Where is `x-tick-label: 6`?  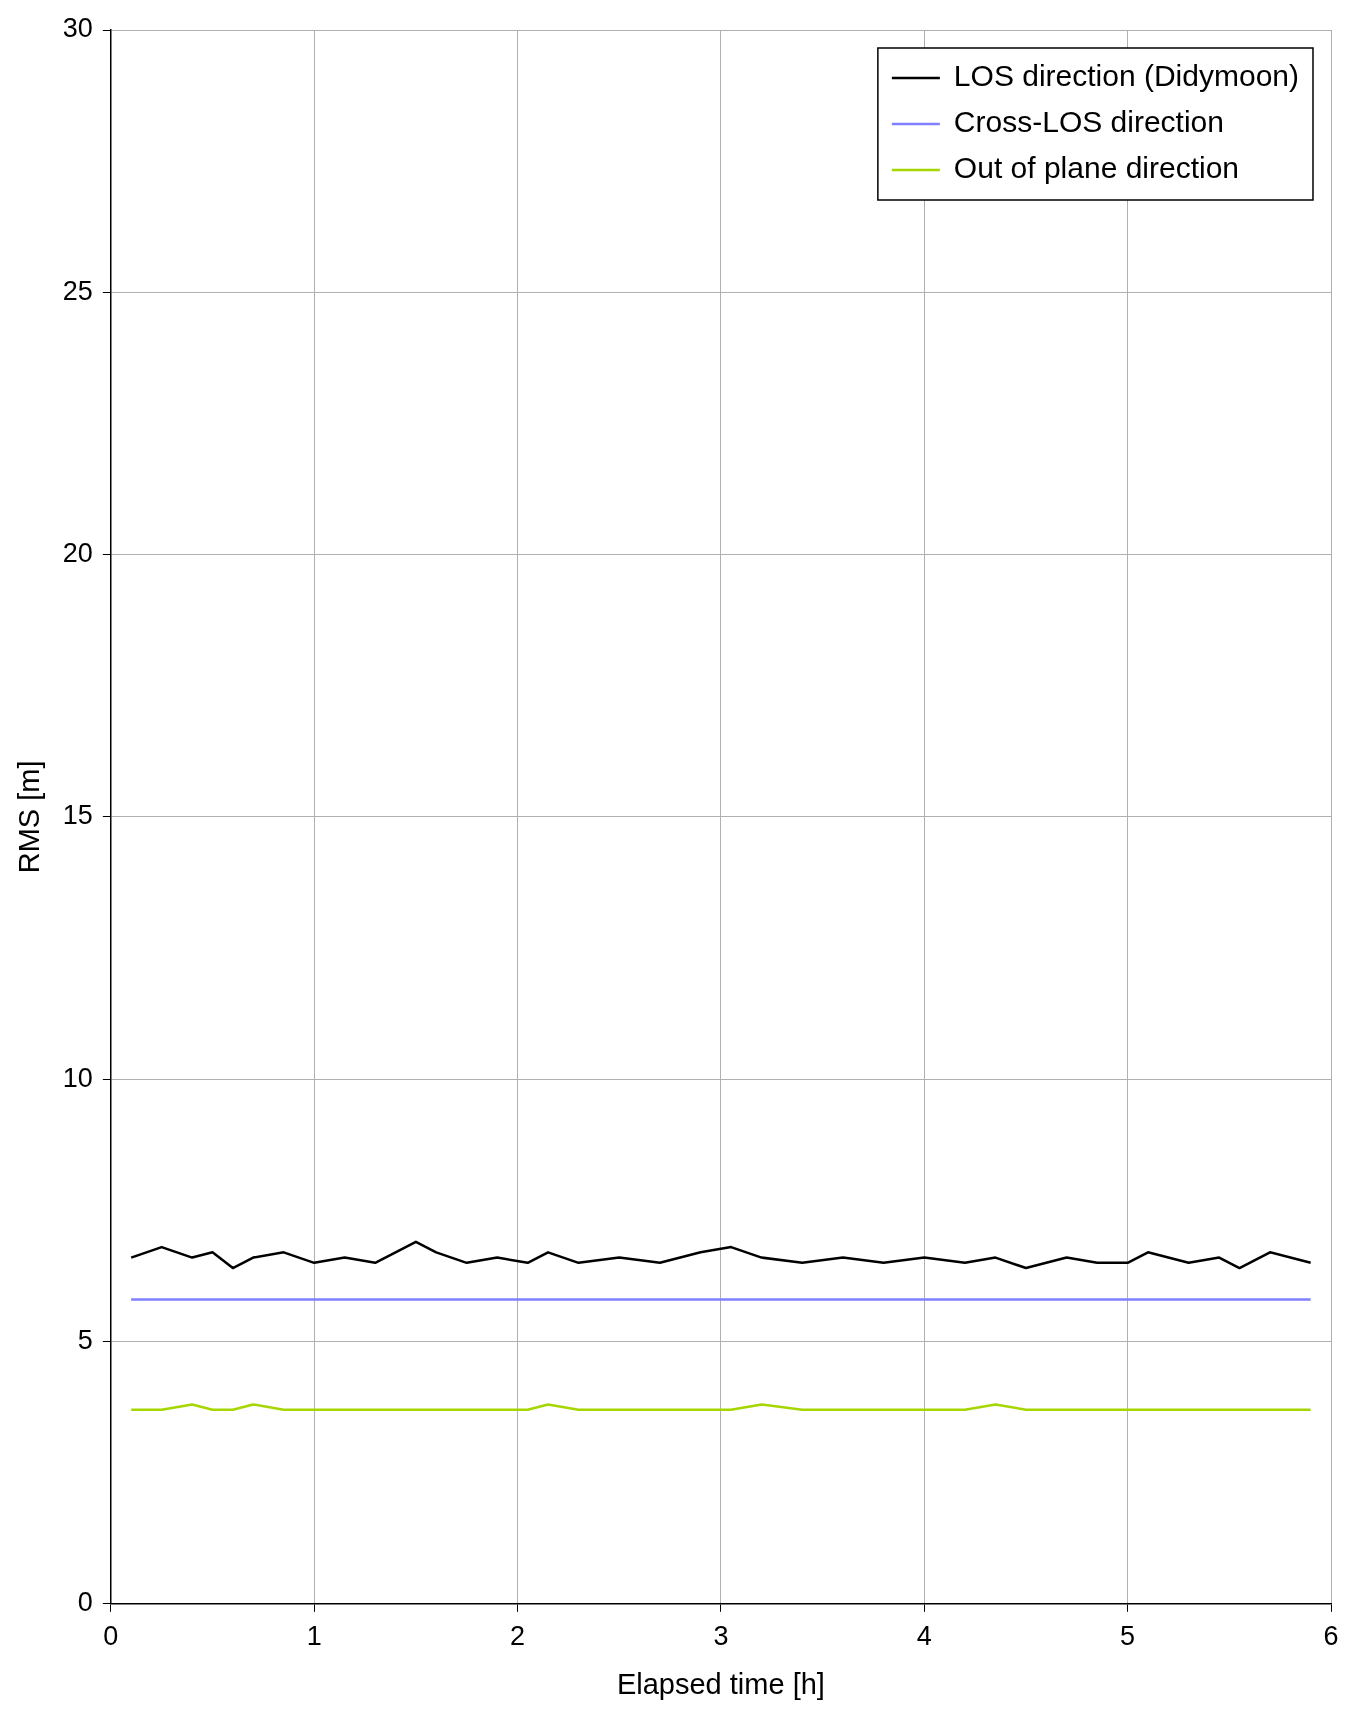 x-tick-label: 6 is located at coordinates (1331, 1636).